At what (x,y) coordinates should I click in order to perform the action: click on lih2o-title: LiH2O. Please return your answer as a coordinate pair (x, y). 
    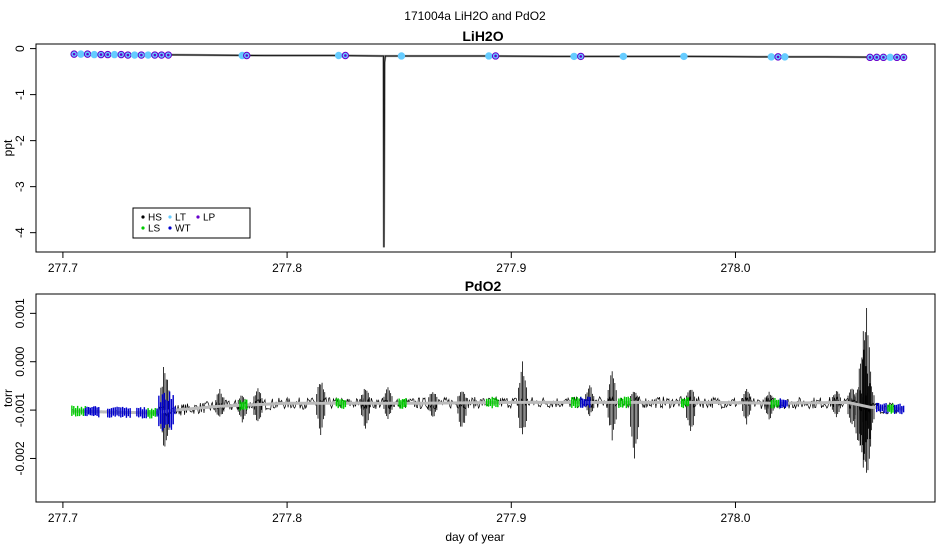
    Looking at the image, I should click on (482, 36).